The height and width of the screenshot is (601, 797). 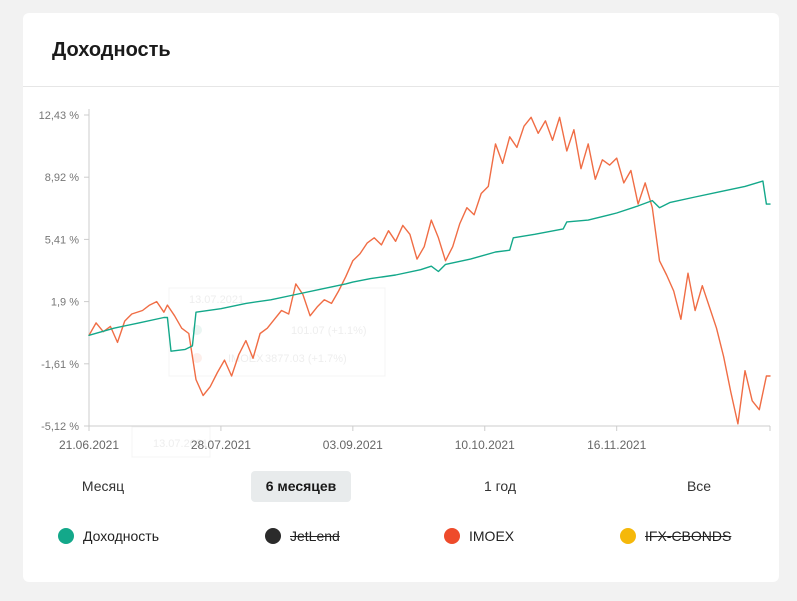 What do you see at coordinates (699, 486) in the screenshot?
I see `period-button-all: Все` at bounding box center [699, 486].